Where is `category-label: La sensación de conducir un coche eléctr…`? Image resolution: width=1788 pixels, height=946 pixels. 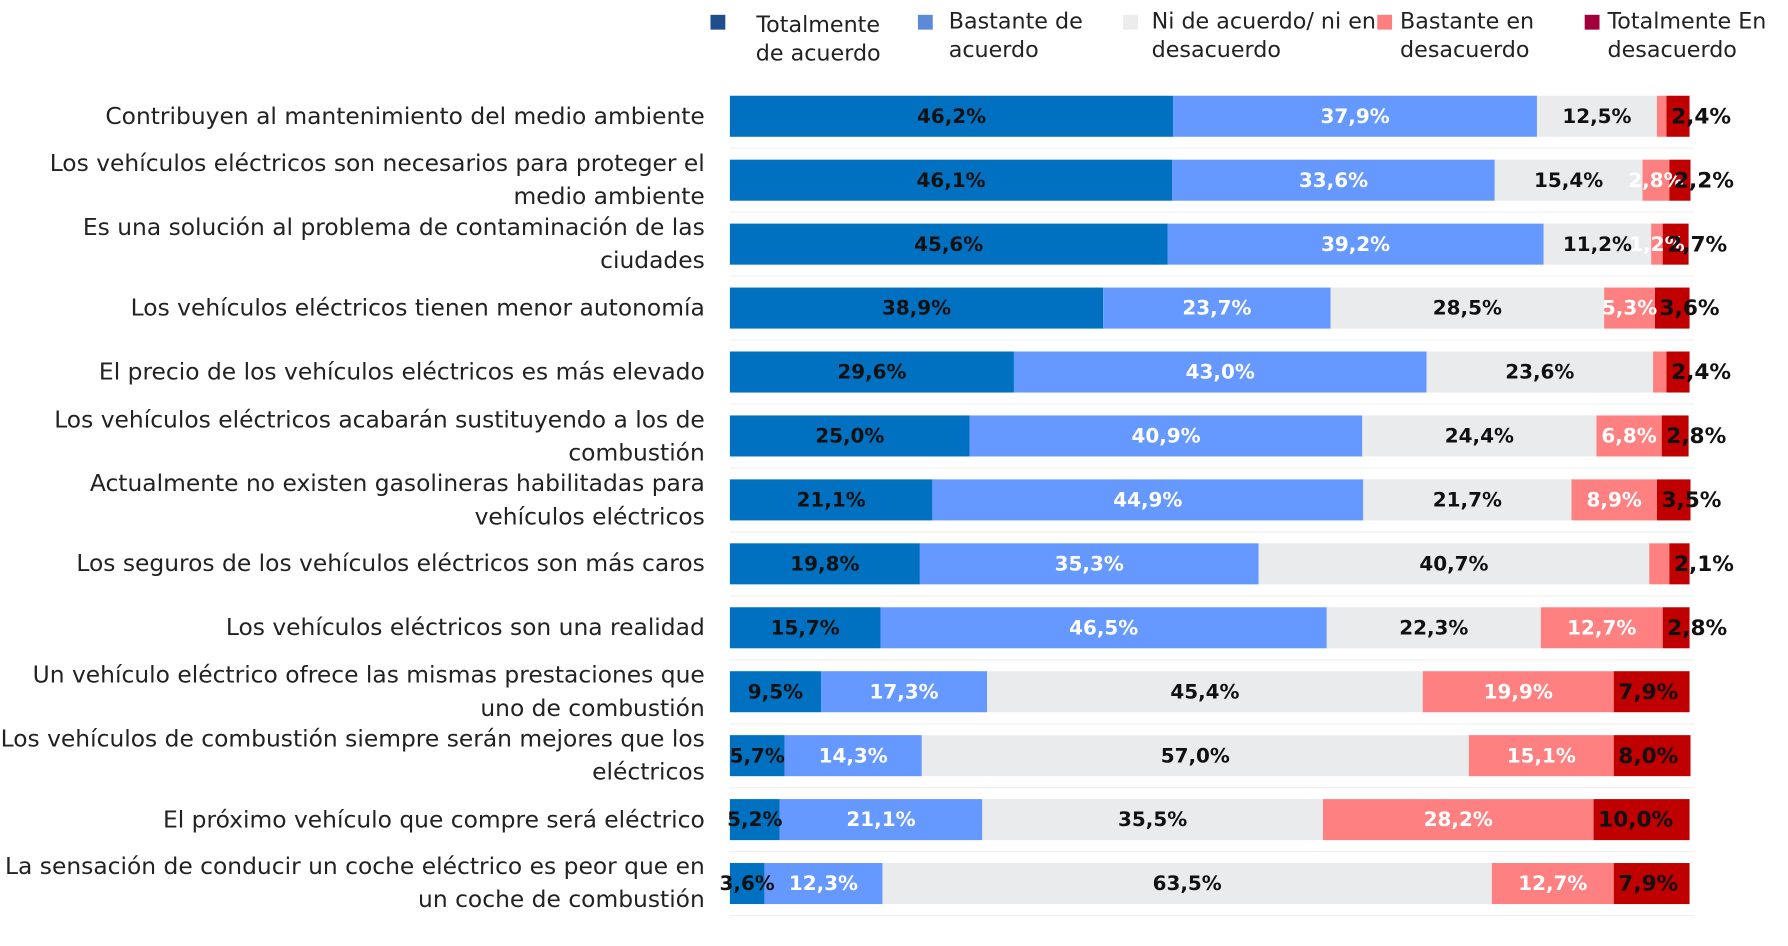 category-label: La sensación de conducir un coche eléctr… is located at coordinates (355, 883).